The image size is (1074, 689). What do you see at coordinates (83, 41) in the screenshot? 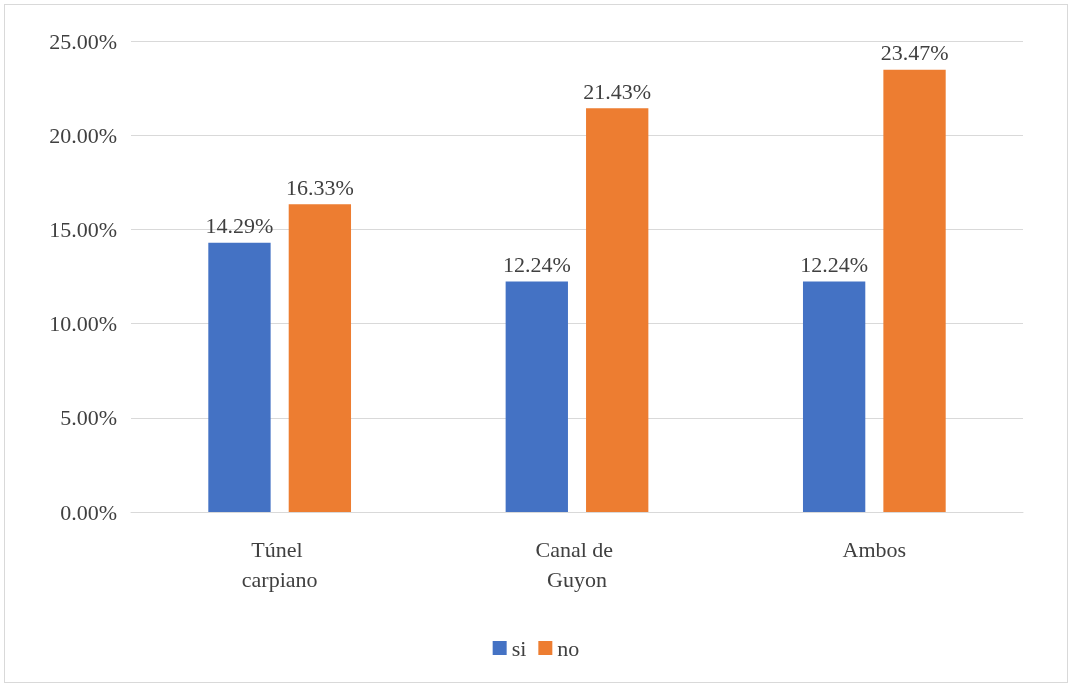
I see `y-tick-label: 25.00%` at bounding box center [83, 41].